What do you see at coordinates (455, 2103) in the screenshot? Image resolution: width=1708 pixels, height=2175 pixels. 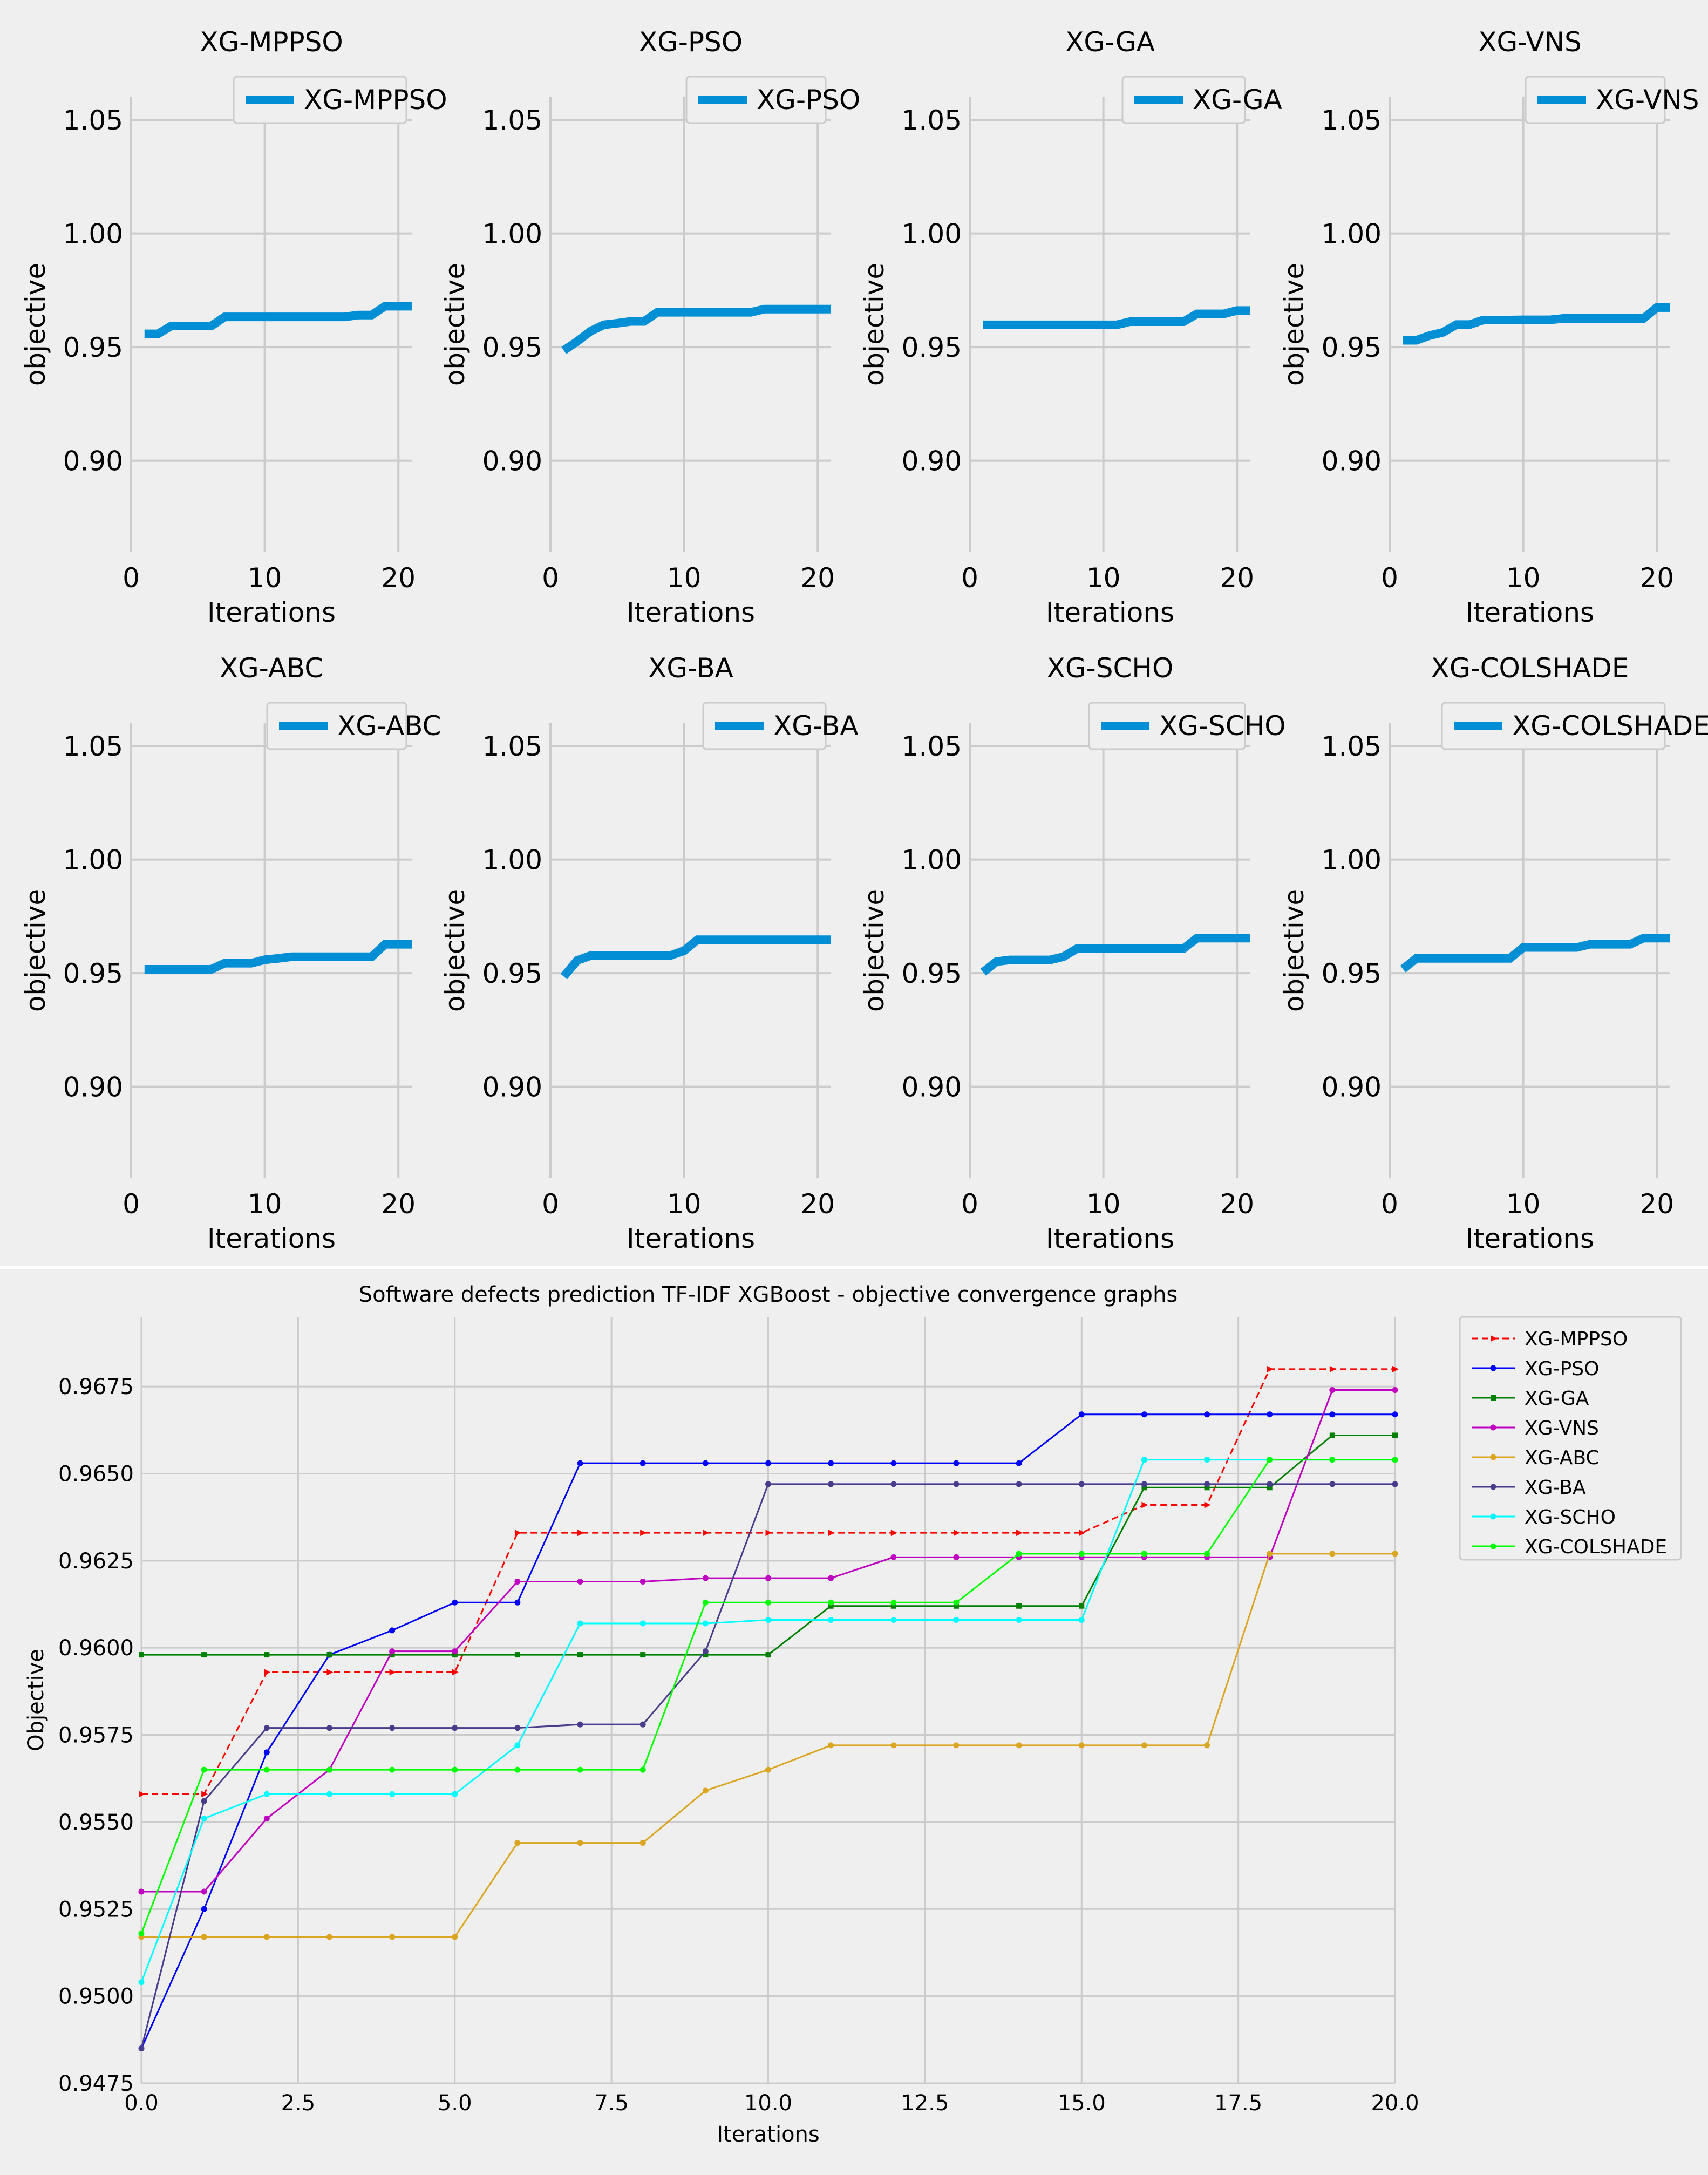 I see `x-tick-label: 5.0` at bounding box center [455, 2103].